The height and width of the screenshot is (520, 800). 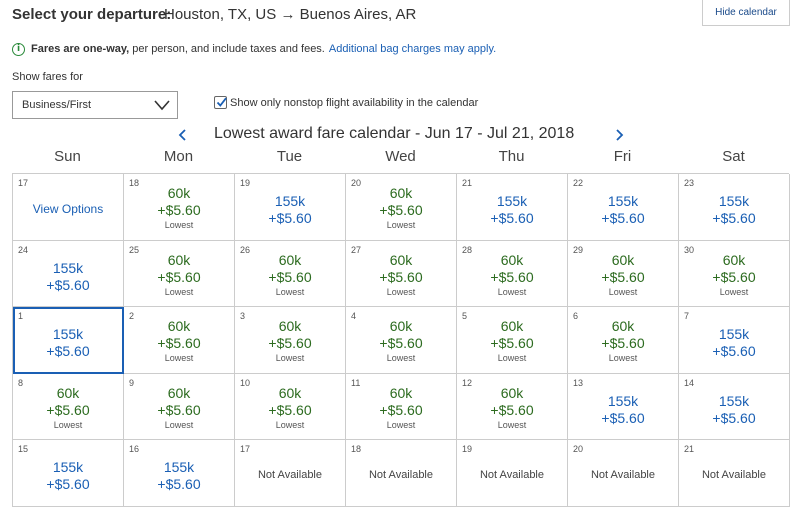 What do you see at coordinates (467, 249) in the screenshot?
I see `day-number: 28` at bounding box center [467, 249].